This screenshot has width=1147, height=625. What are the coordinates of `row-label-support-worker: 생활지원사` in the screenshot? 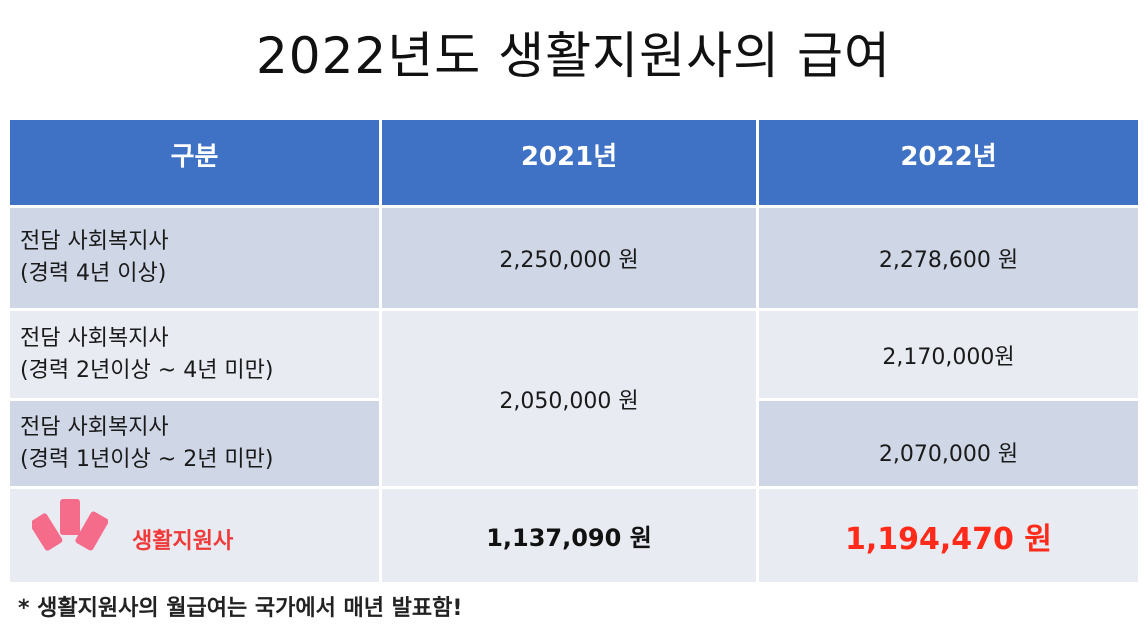 It's located at (196, 535).